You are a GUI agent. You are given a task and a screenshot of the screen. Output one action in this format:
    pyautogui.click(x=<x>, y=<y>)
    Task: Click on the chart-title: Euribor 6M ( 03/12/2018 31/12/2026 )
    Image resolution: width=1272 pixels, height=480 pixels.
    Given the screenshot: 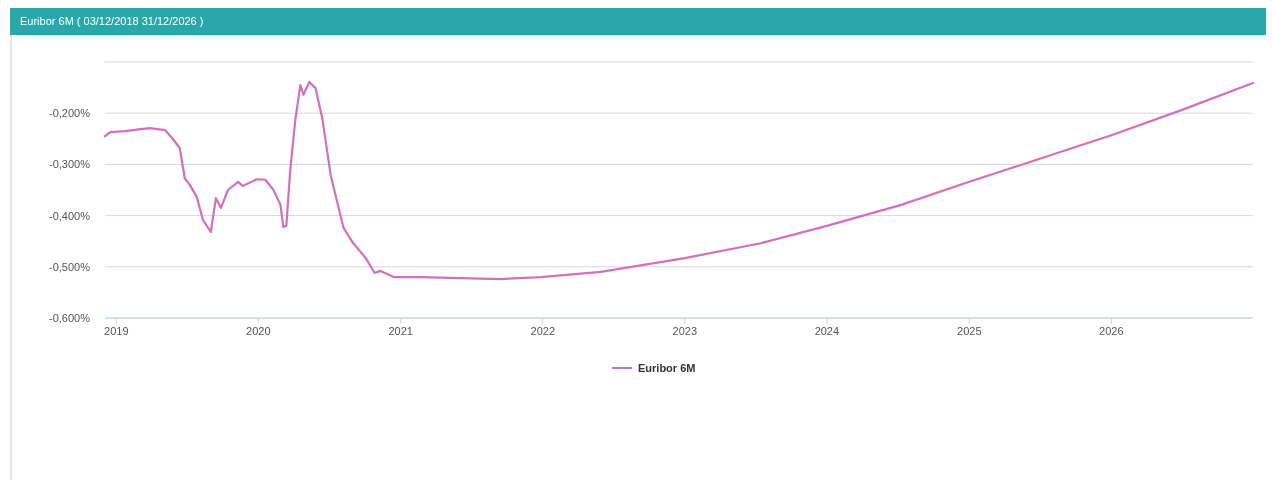 What is the action you would take?
    pyautogui.click(x=112, y=21)
    